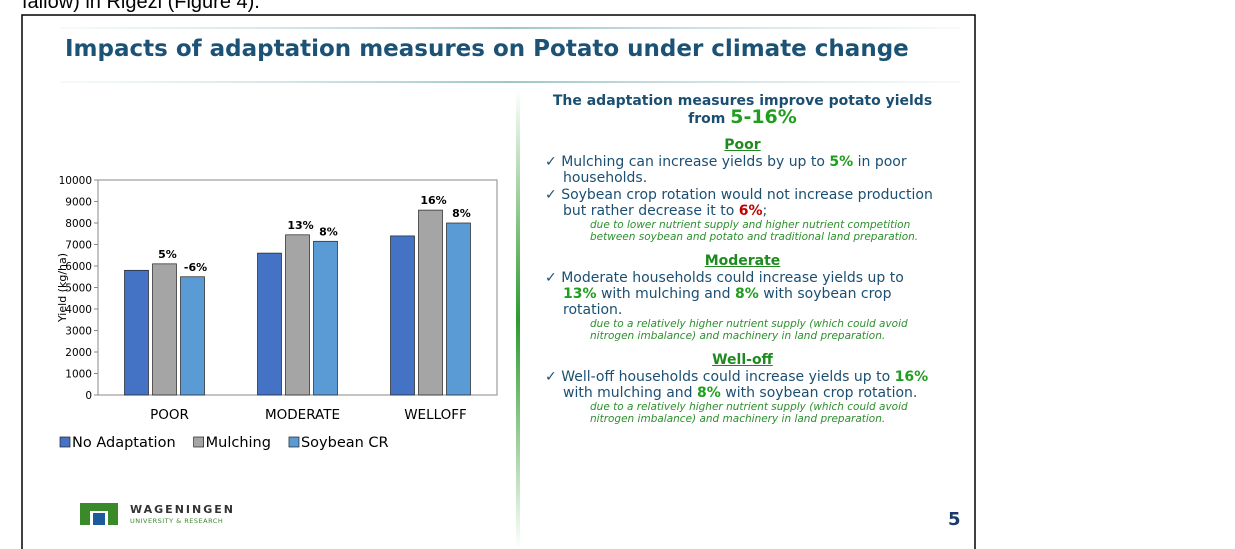 The height and width of the screenshot is (549, 1235). Describe the element at coordinates (141, 6) in the screenshot. I see `document-text: fallow) in Rigezi (Figure 4).` at that location.